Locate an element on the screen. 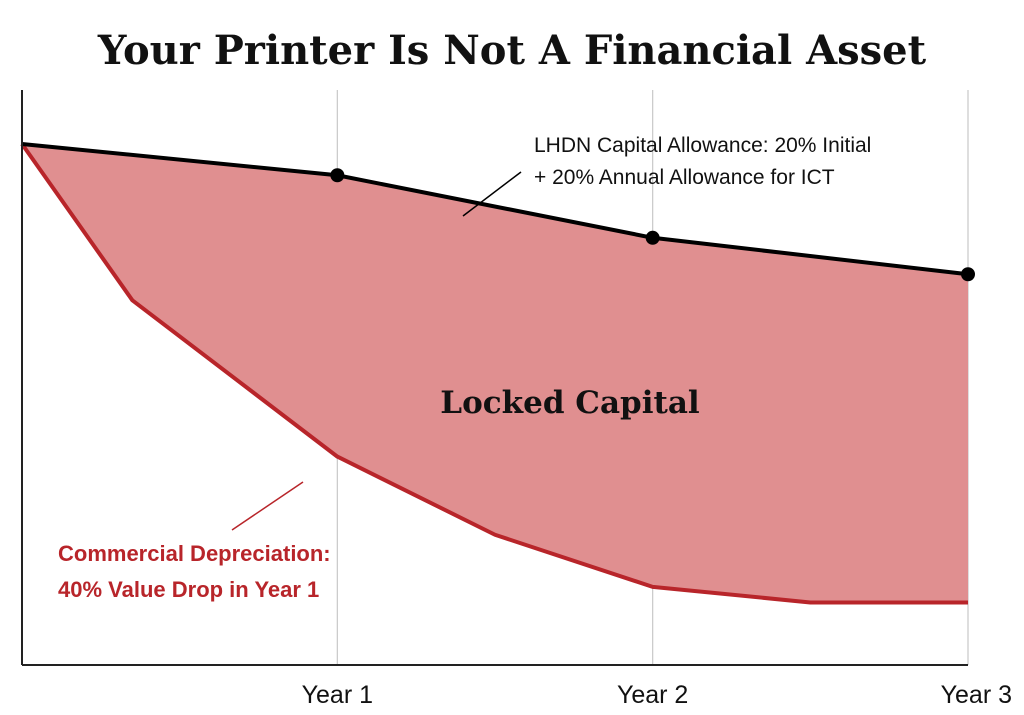 This screenshot has height=715, width=1024. x-tick-label-1: Year 1 is located at coordinates (337, 695).